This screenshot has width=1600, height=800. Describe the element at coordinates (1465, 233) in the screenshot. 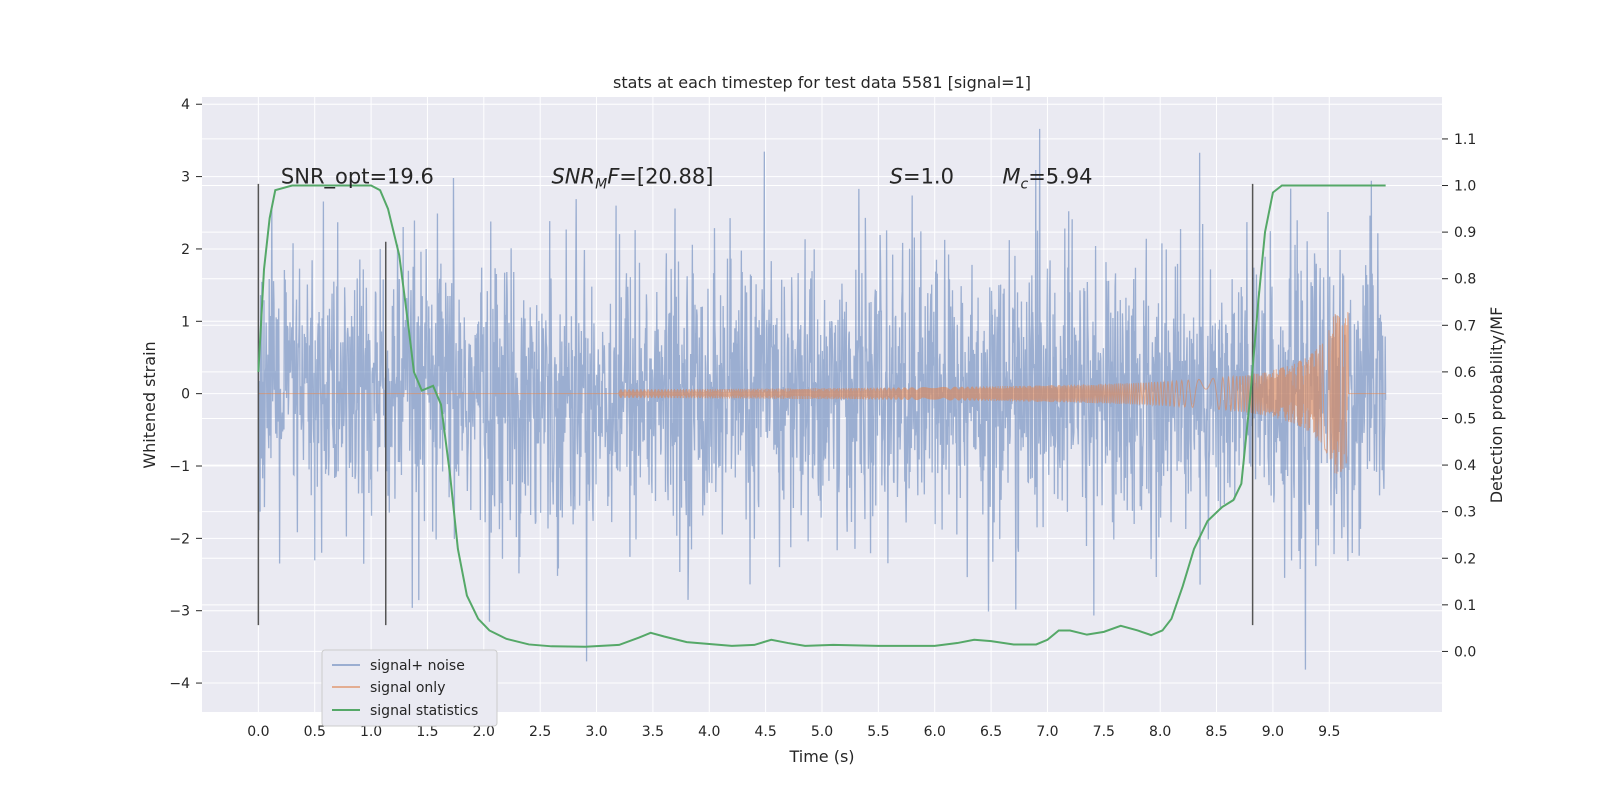

I see `y2-tick-label-9: 0.9` at that location.